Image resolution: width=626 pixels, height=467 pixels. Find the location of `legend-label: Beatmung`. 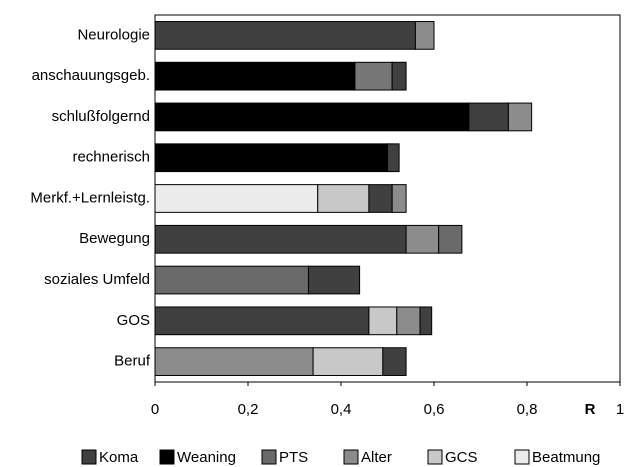

legend-label: Beatmung is located at coordinates (566, 457).